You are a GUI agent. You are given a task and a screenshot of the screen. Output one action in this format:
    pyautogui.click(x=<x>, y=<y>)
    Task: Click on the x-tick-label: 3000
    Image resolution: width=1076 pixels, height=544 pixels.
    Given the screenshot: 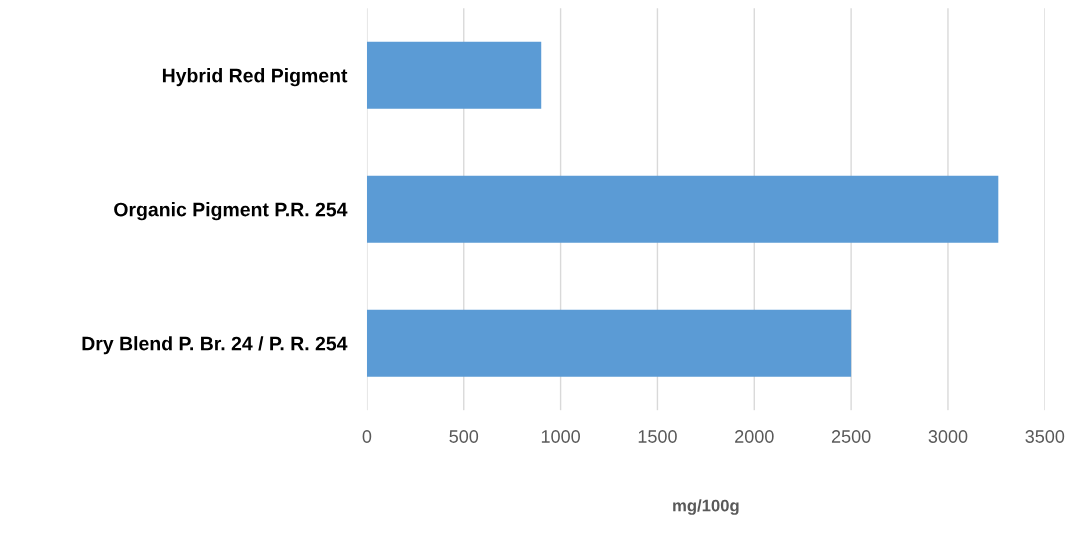 What is the action you would take?
    pyautogui.click(x=948, y=436)
    